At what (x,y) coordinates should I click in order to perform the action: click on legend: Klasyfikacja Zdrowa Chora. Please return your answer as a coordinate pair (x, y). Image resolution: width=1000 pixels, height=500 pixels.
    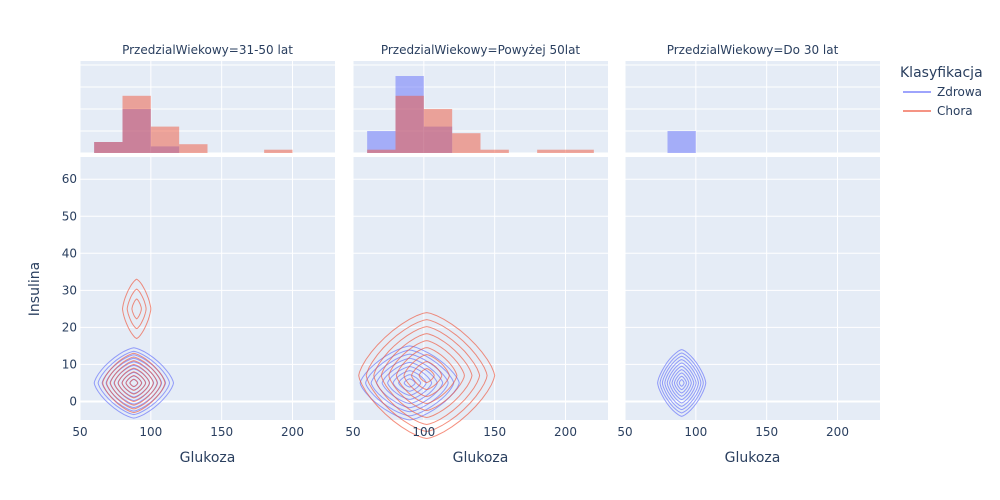
    Looking at the image, I should click on (941, 91).